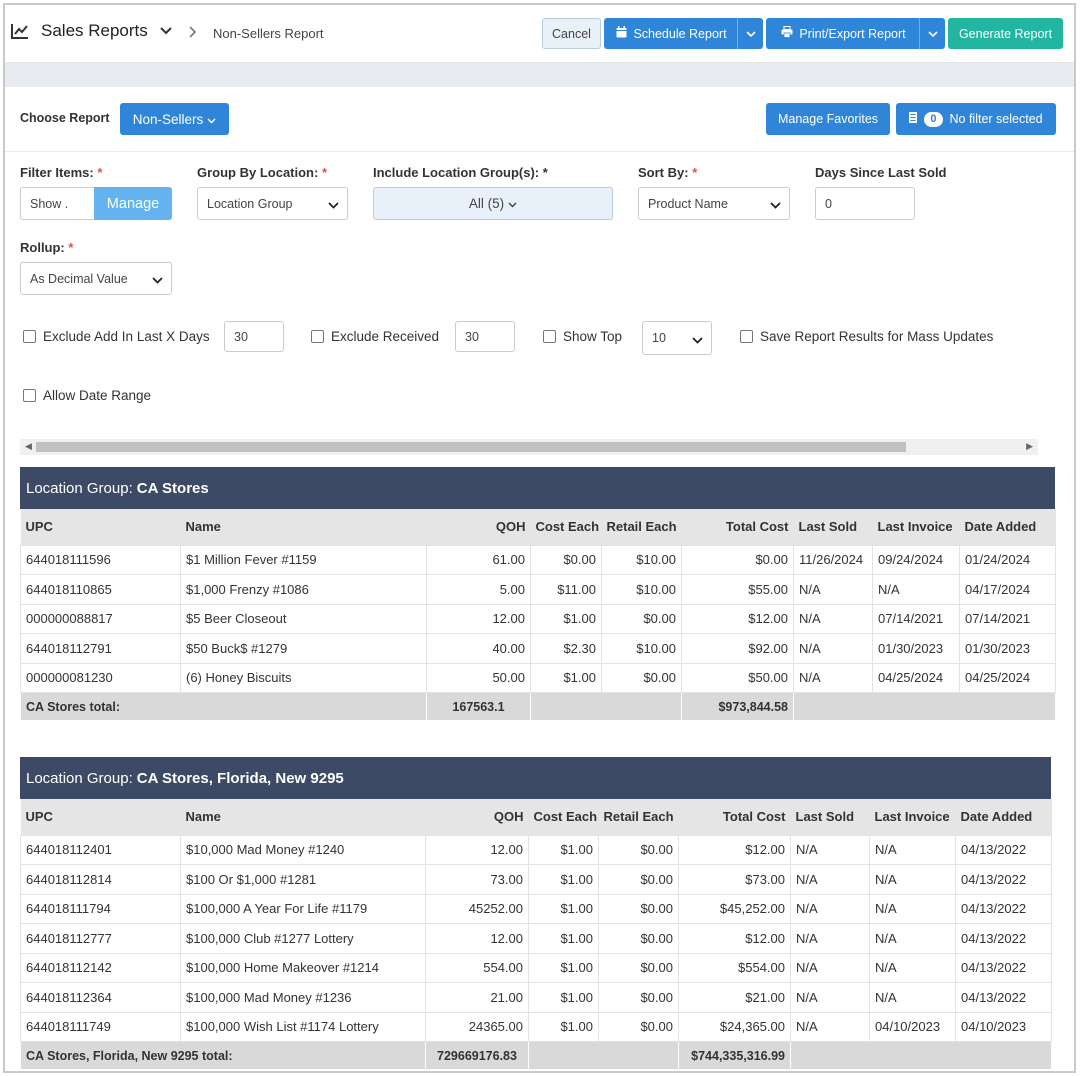 Image resolution: width=1080 pixels, height=1076 pixels. I want to click on generate-report-button: Generate Report, so click(1005, 33).